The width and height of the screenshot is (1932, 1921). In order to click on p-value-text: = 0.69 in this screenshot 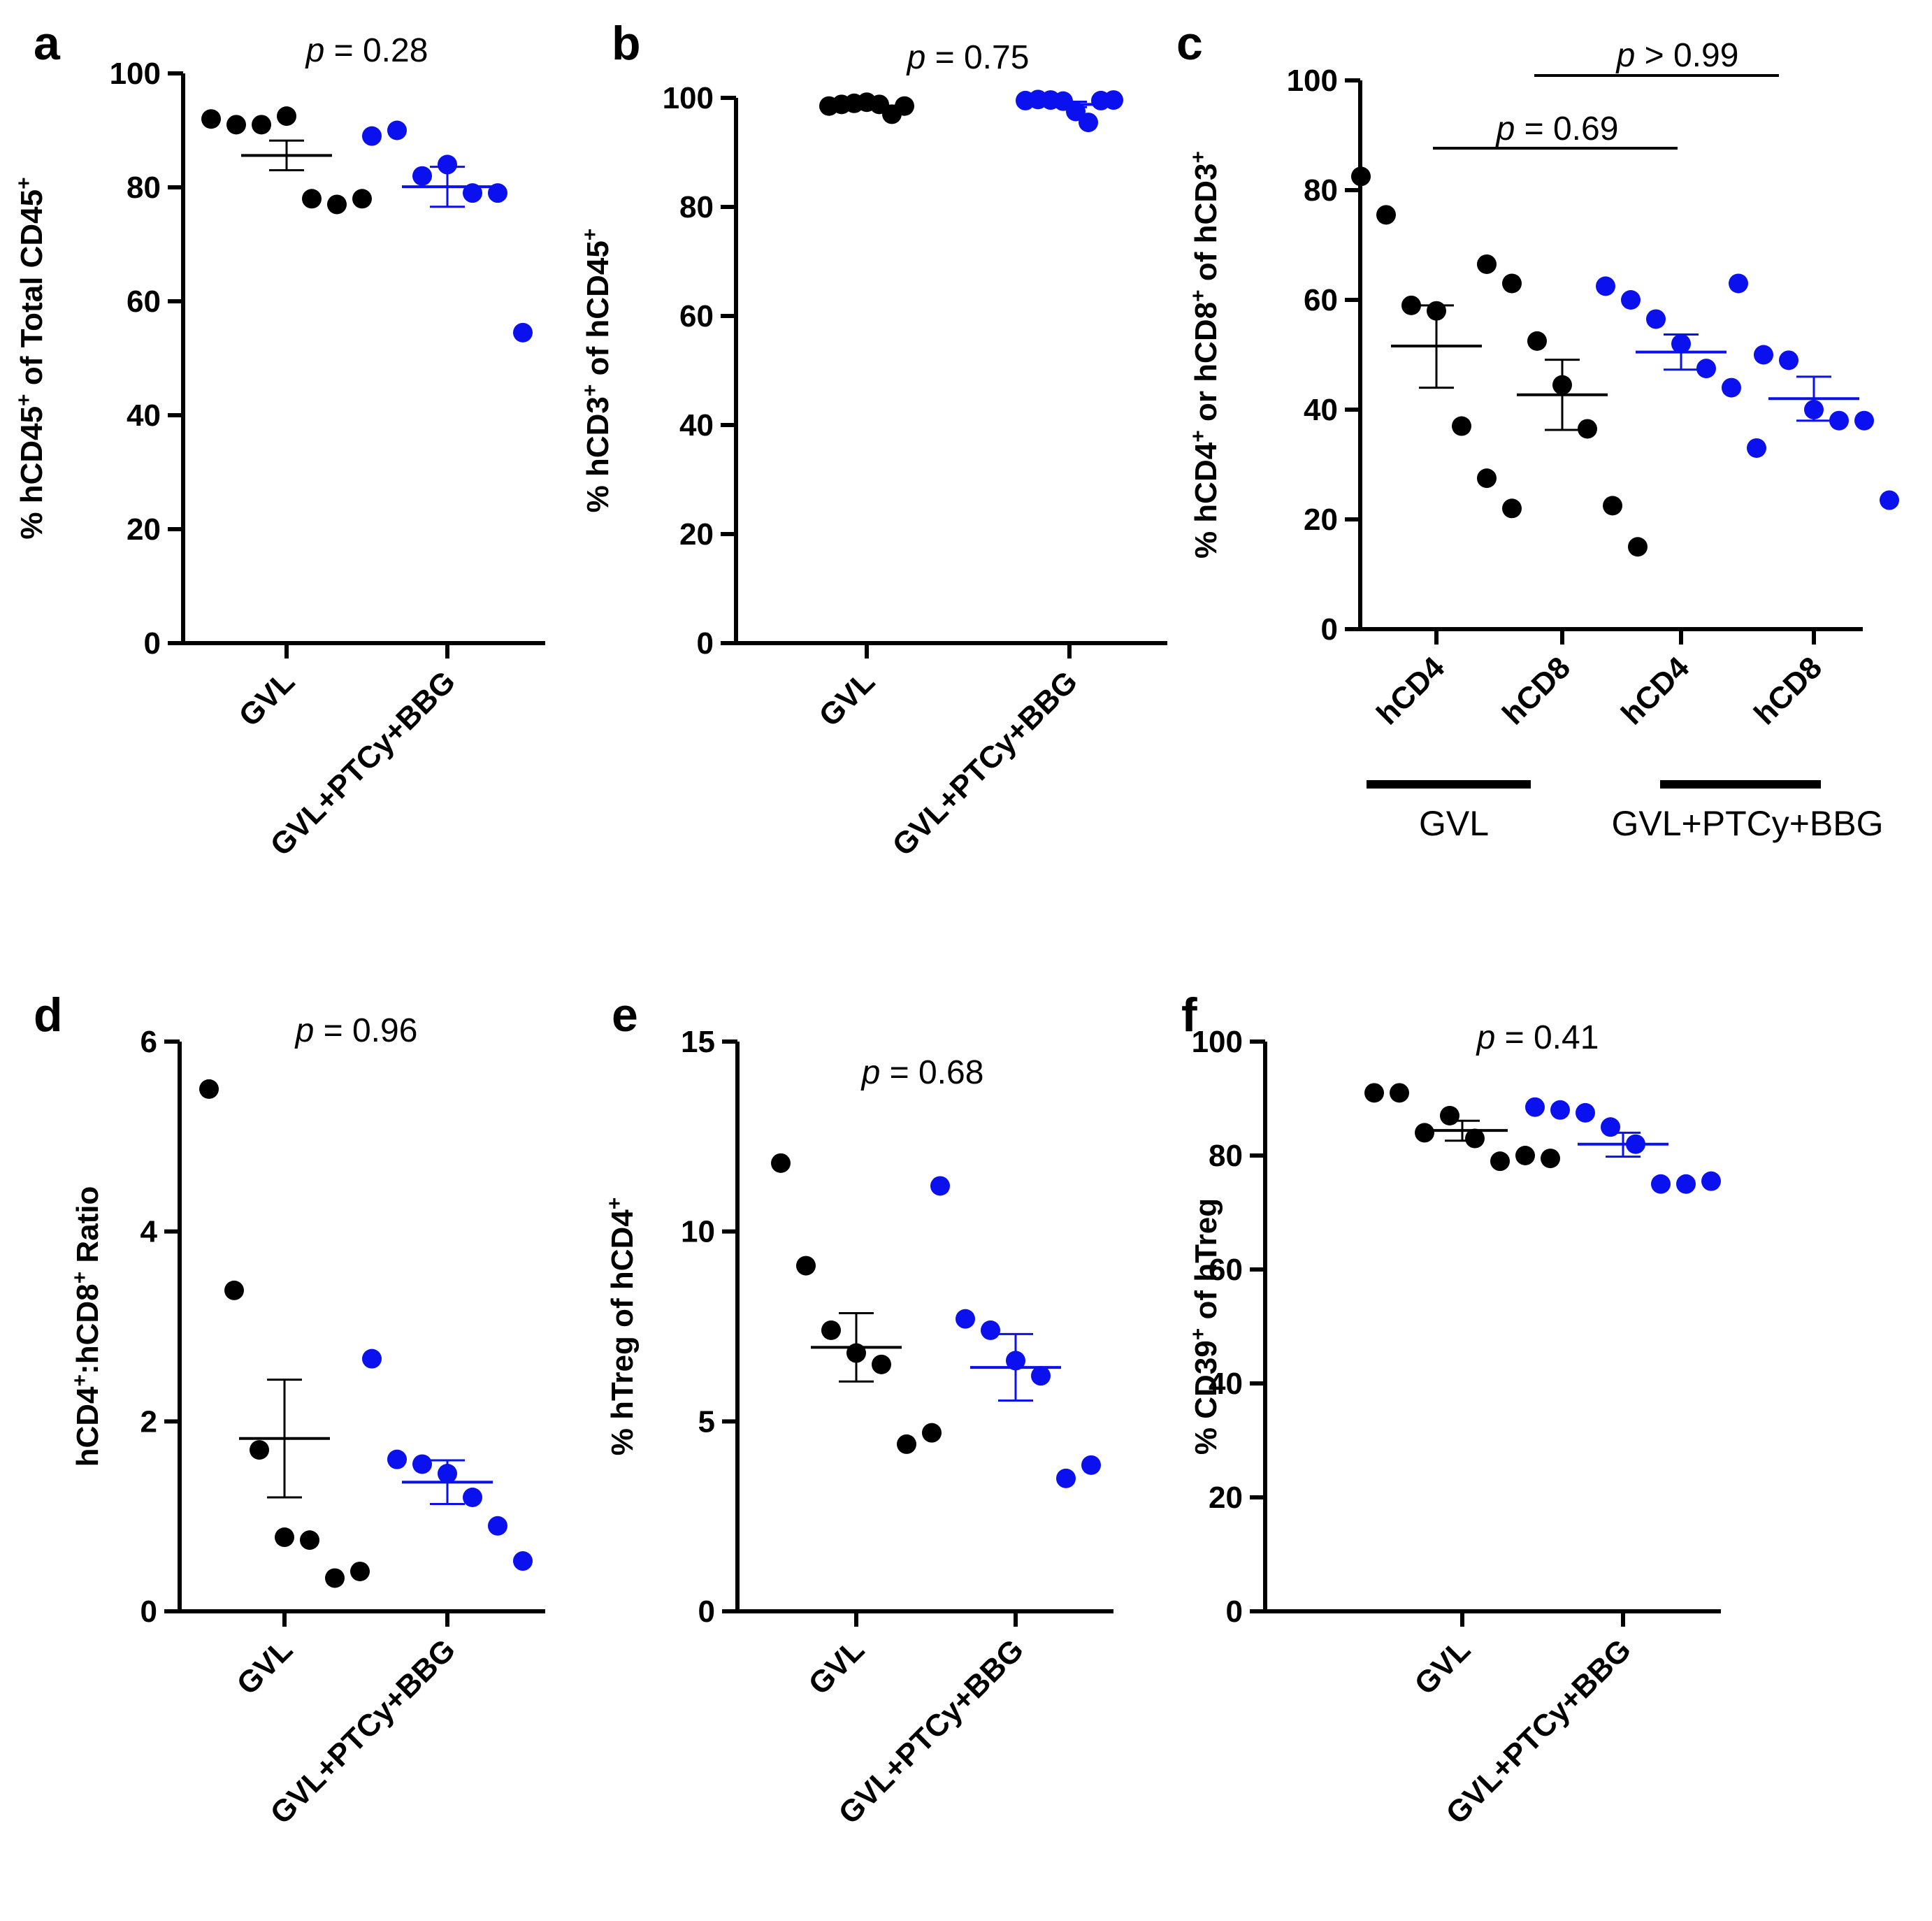, I will do `click(1566, 129)`.